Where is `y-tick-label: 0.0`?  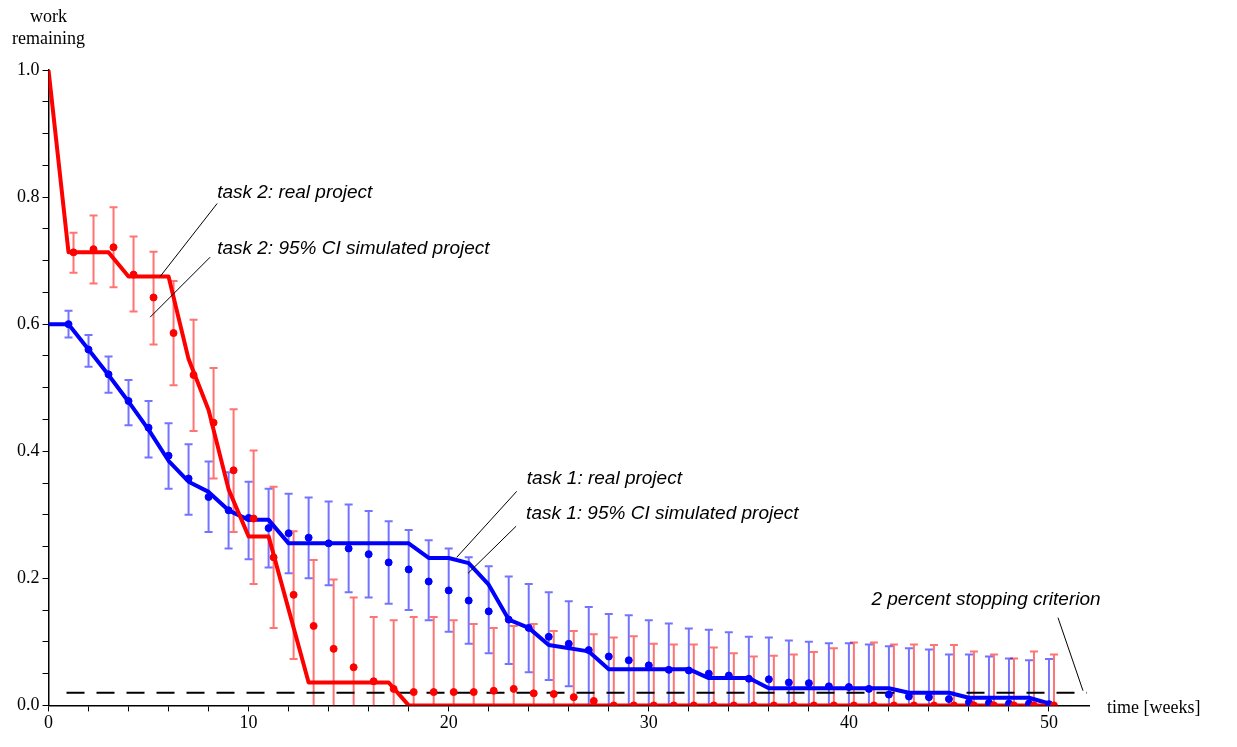 y-tick-label: 0.0 is located at coordinates (28, 704).